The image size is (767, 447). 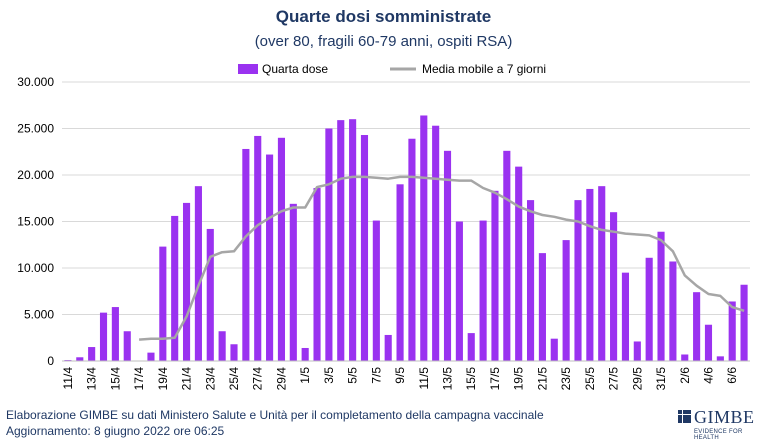 I want to click on x-tick-label: 11/5, so click(x=424, y=378).